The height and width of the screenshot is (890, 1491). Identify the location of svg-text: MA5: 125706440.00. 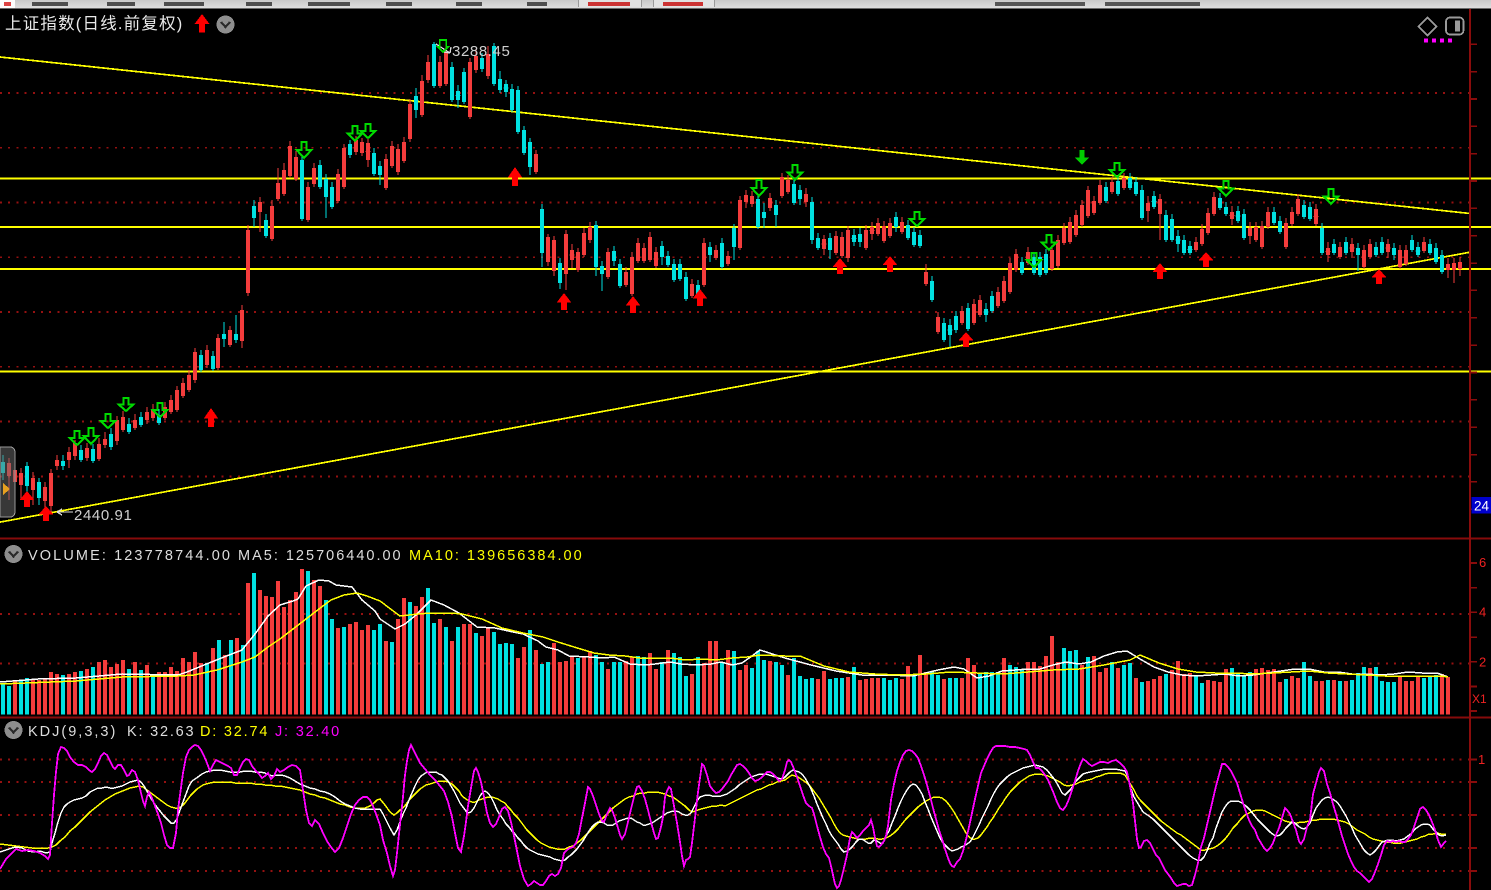
(320, 556).